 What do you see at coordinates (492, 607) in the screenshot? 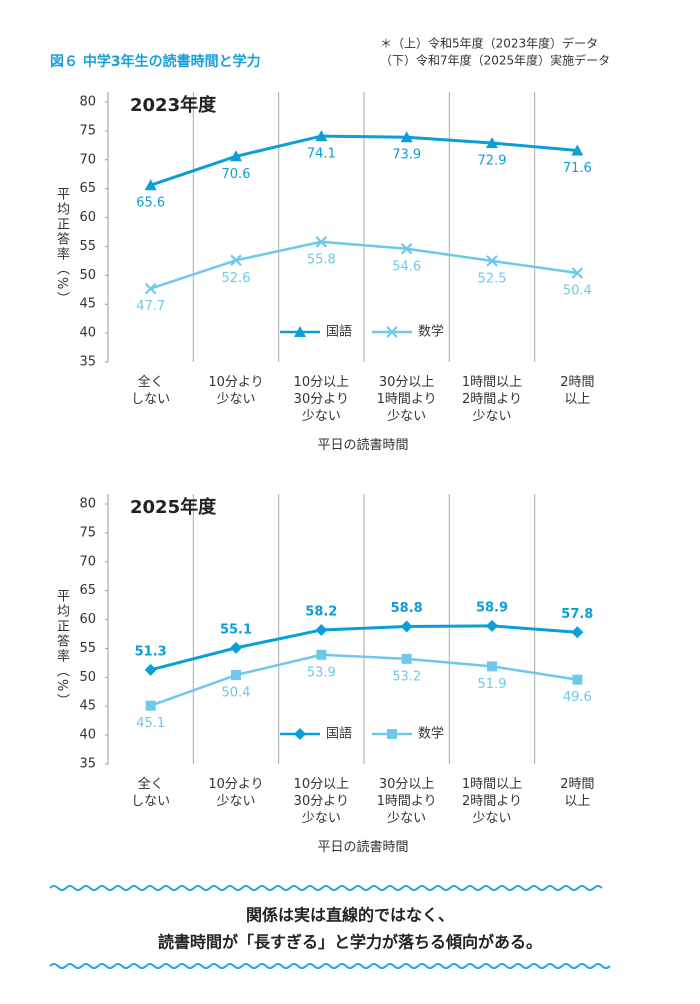
I see `data-label: 58.9` at bounding box center [492, 607].